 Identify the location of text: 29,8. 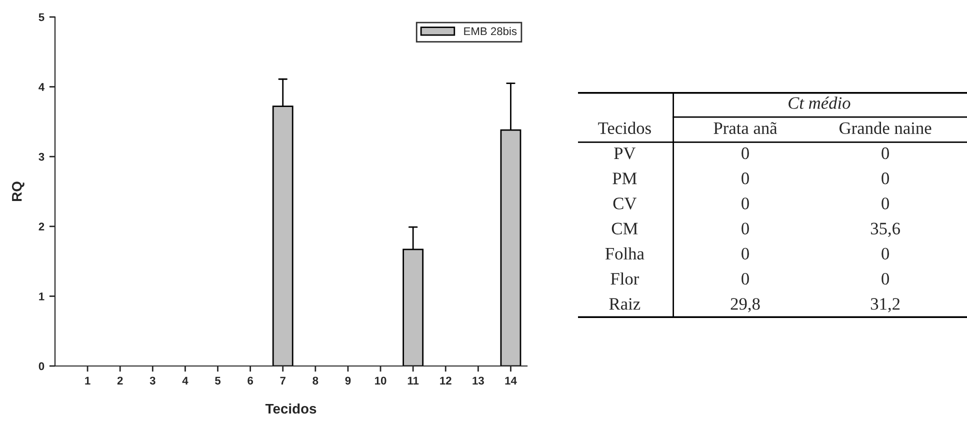
(745, 305).